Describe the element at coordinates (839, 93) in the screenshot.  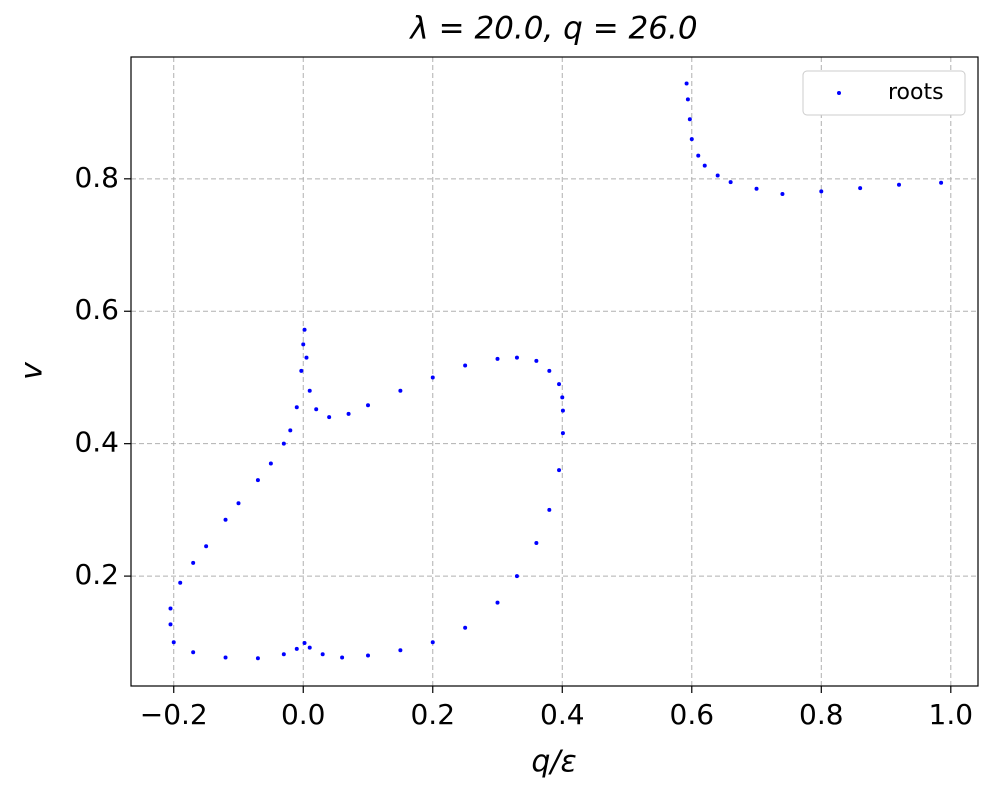
I see `legend-marker` at that location.